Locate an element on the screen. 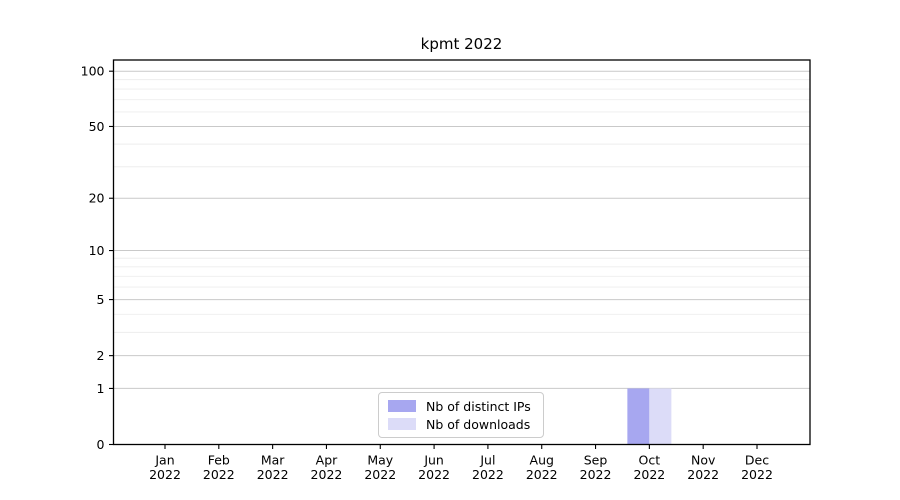  x-tick-label-month: Aug is located at coordinates (542, 460).